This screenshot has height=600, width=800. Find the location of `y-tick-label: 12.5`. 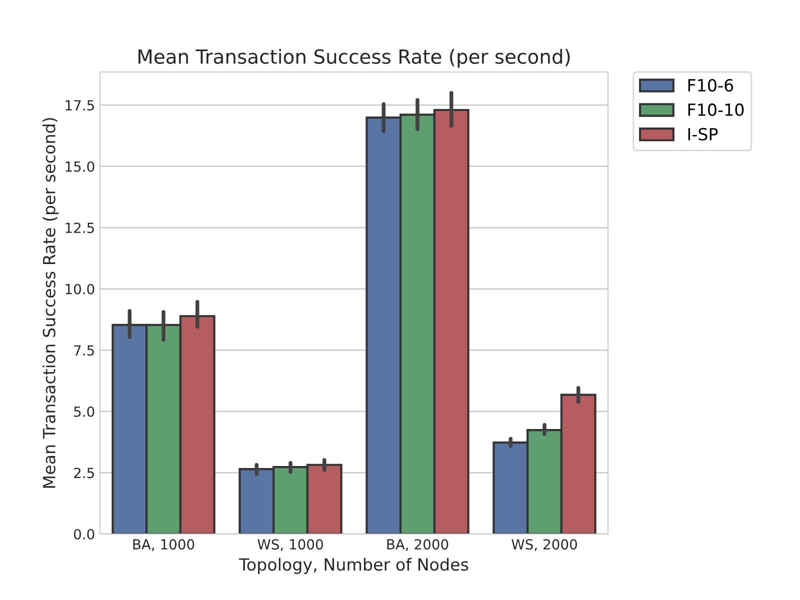

y-tick-label: 12.5 is located at coordinates (80, 228).